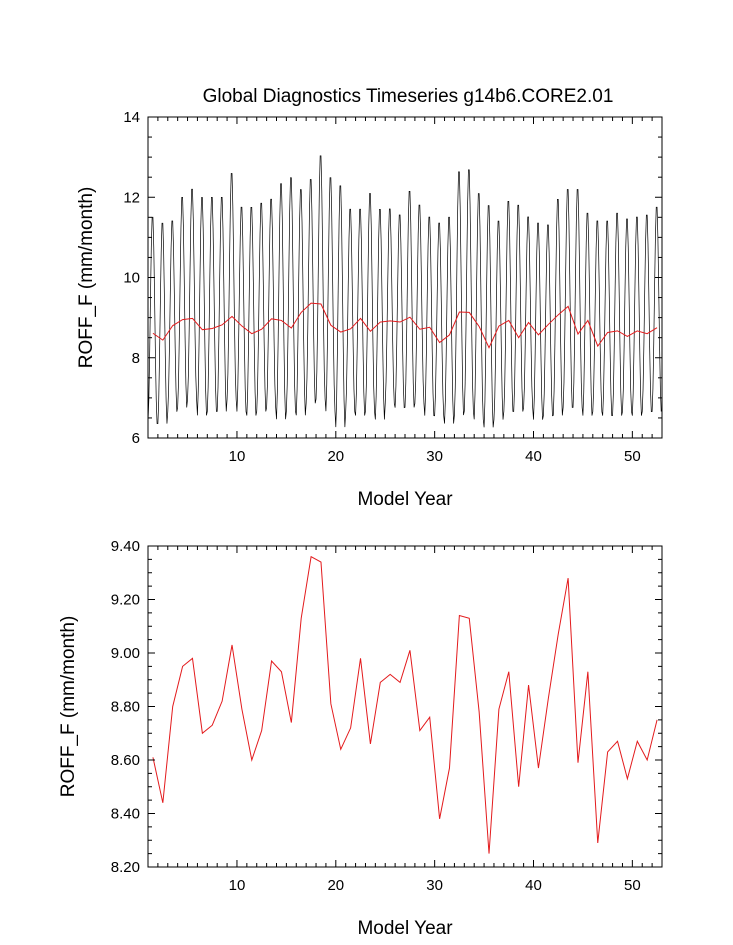  I want to click on bottom-y-tick-label: 8.60, so click(125, 760).